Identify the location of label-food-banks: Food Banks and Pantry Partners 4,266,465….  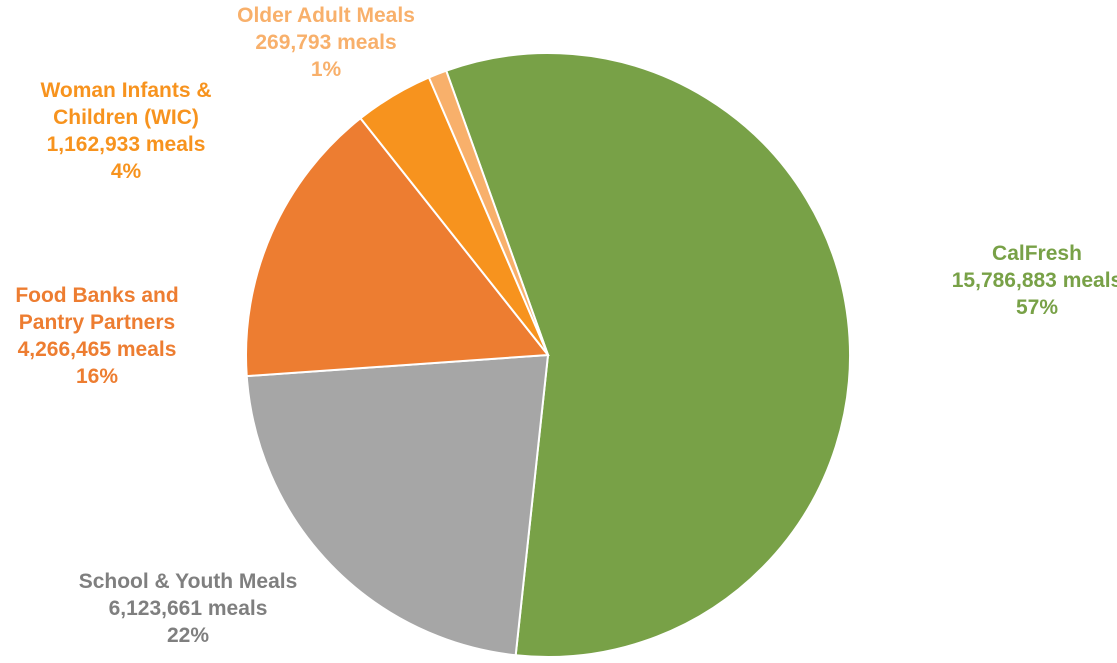
(96, 336).